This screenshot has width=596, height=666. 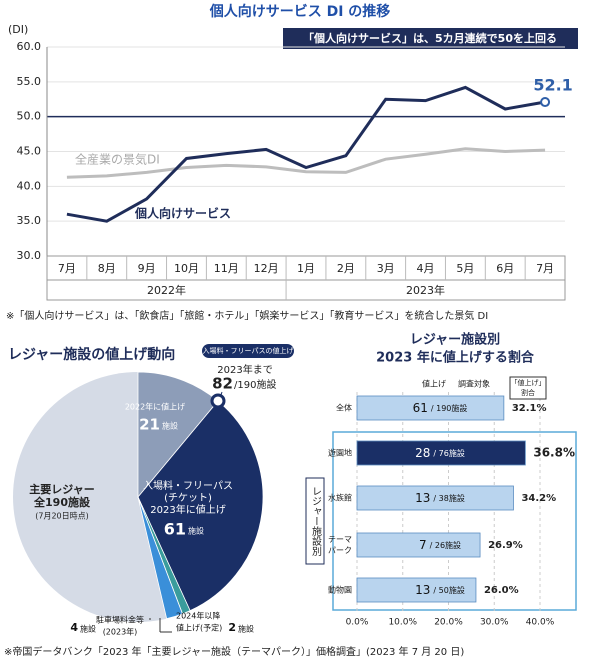 I want to click on segment-value: 4, so click(x=74, y=627).